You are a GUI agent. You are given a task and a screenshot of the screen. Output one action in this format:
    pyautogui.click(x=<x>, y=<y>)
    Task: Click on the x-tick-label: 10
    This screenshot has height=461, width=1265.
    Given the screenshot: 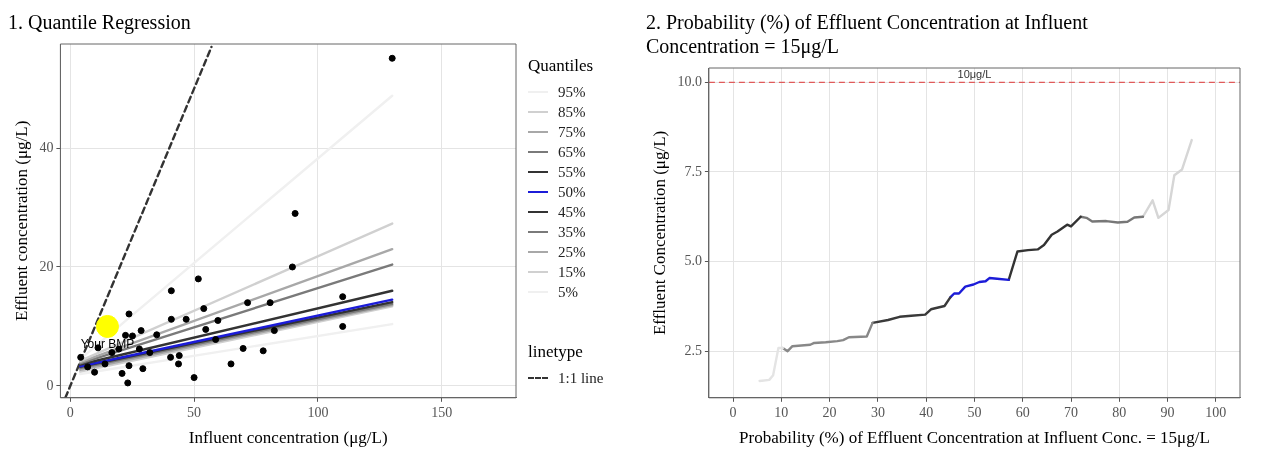 What is the action you would take?
    pyautogui.click(x=781, y=412)
    